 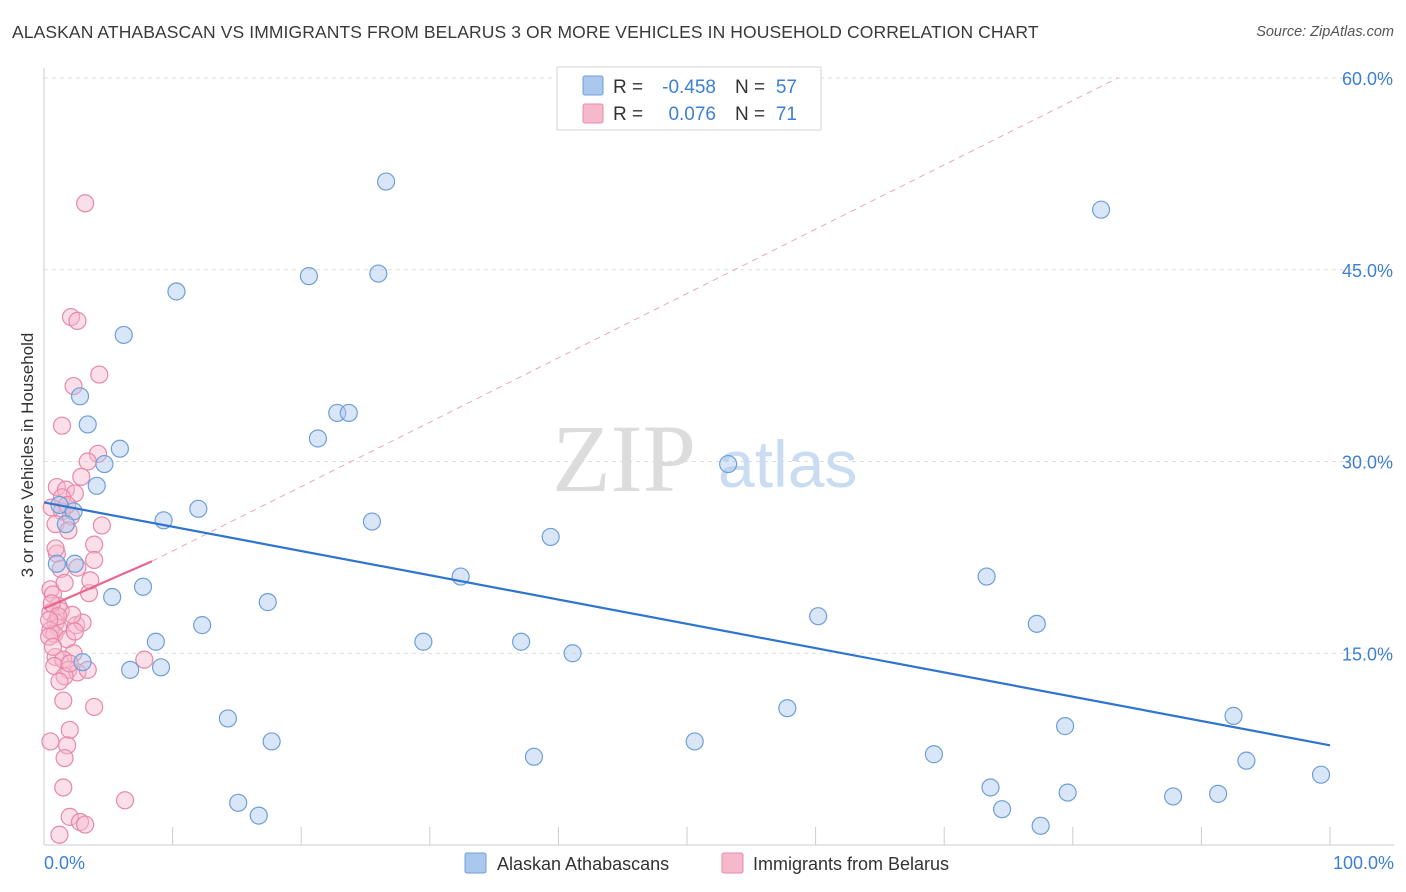 I want to click on watermark-atlas: atlas, so click(x=787, y=464).